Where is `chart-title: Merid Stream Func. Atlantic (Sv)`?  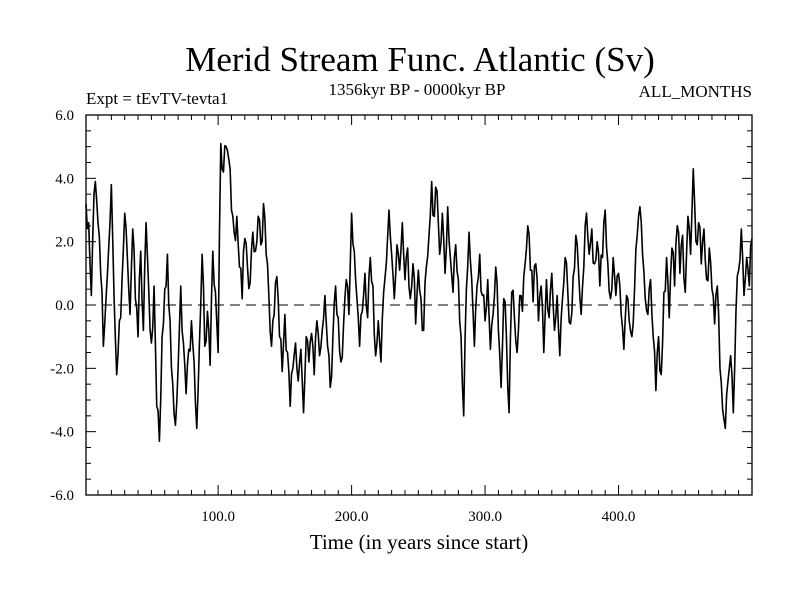 chart-title: Merid Stream Func. Atlantic (Sv) is located at coordinates (420, 59).